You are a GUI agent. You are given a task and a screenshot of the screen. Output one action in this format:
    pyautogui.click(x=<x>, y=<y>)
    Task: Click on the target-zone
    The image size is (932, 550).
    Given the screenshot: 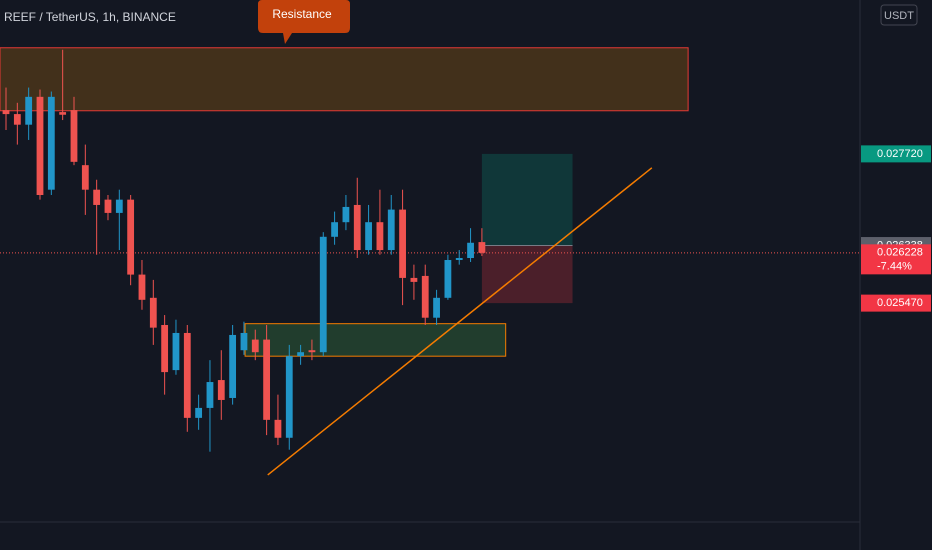 What is the action you would take?
    pyautogui.click(x=527, y=199)
    